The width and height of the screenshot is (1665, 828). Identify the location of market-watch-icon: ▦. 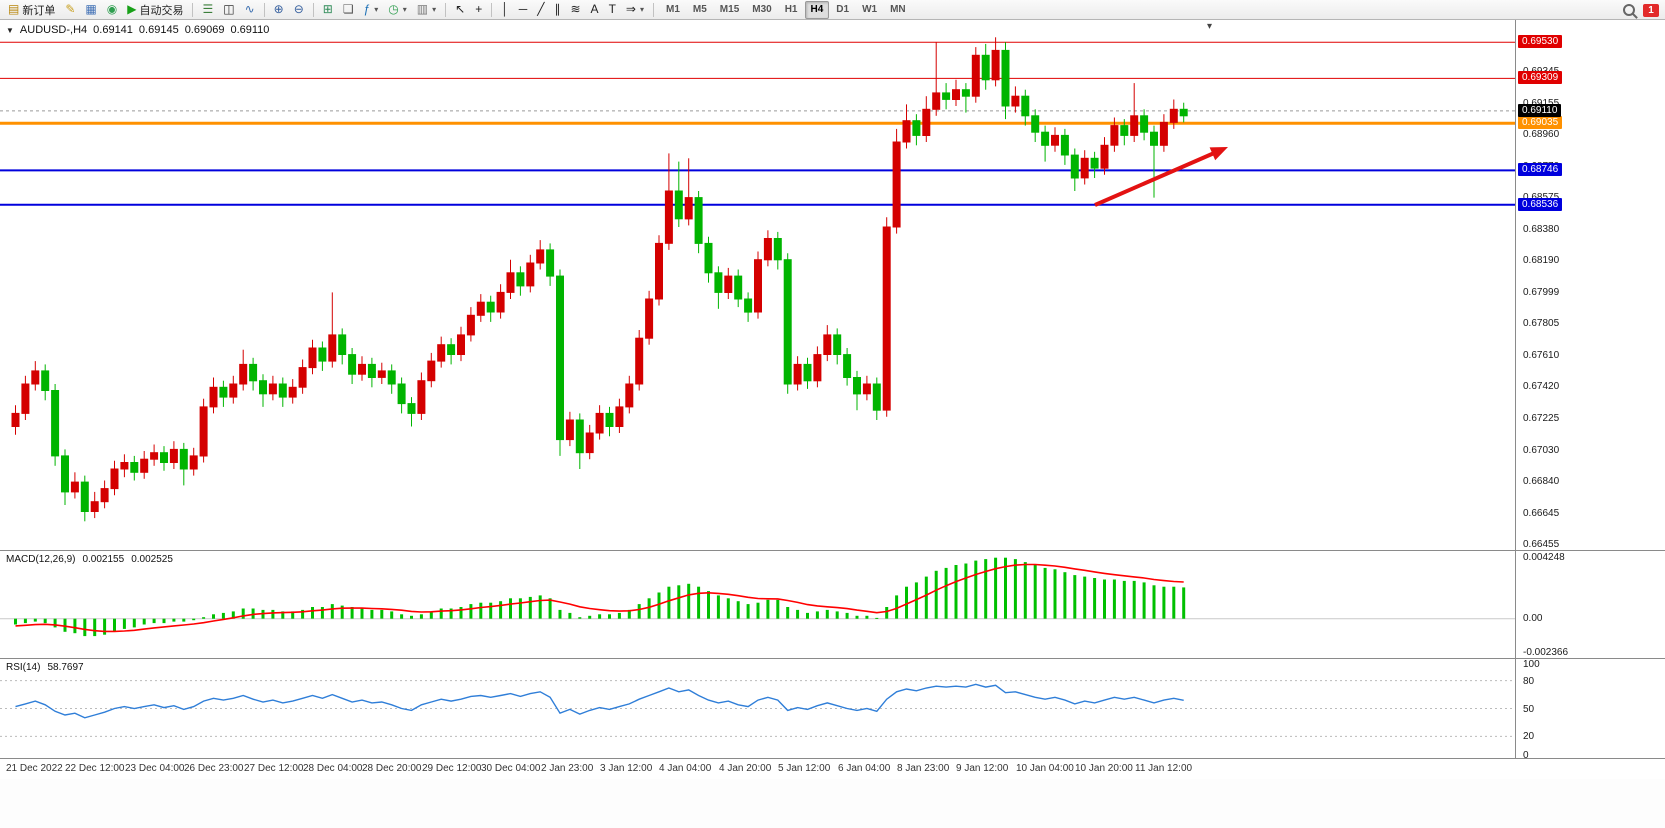
(91, 9).